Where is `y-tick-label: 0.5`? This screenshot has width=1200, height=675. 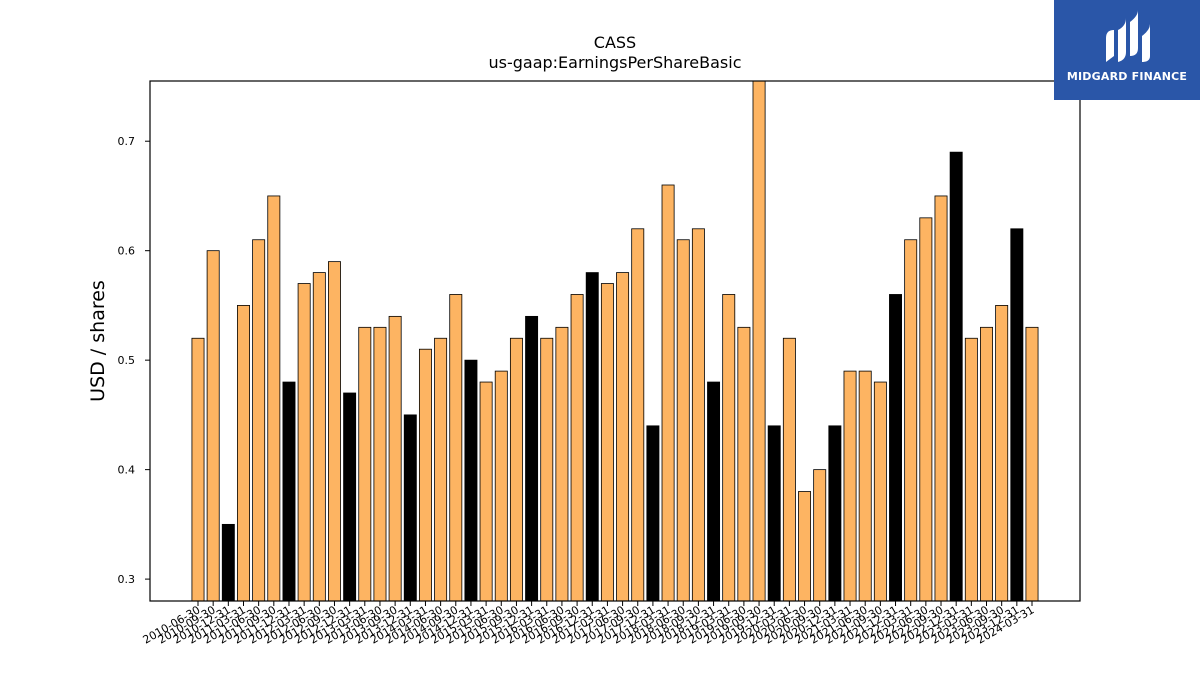
y-tick-label: 0.5 is located at coordinates (127, 360).